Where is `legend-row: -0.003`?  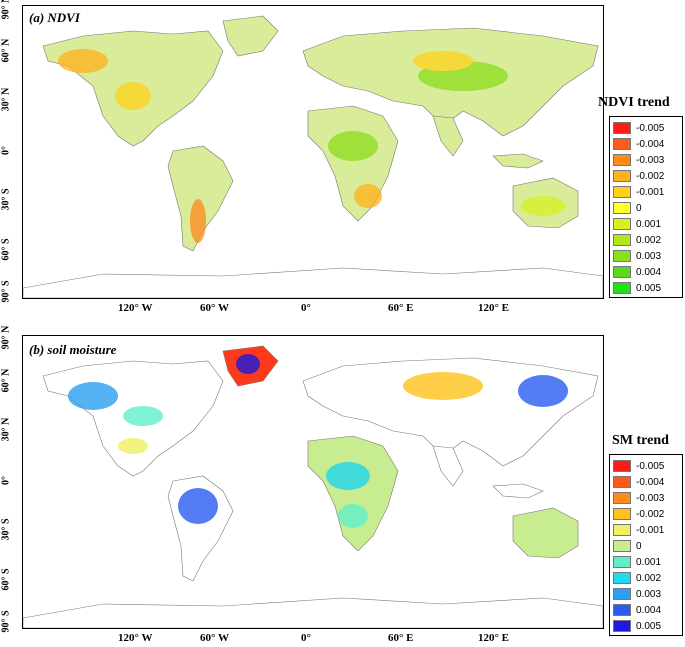
legend-row: -0.003 is located at coordinates (637, 160).